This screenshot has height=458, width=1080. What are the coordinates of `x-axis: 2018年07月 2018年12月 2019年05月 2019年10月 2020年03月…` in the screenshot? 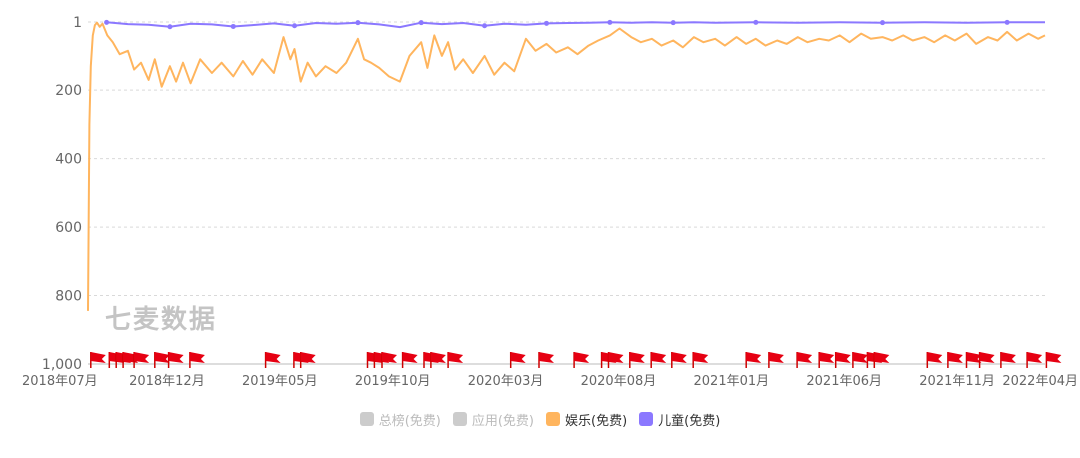 It's located at (550, 381).